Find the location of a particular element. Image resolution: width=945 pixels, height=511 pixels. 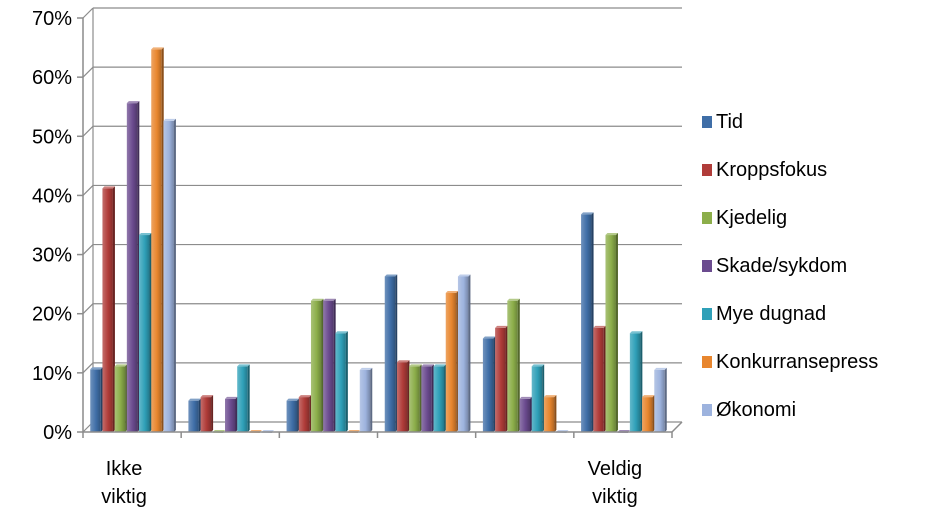

legend-label: Kroppsfokus is located at coordinates (772, 169).